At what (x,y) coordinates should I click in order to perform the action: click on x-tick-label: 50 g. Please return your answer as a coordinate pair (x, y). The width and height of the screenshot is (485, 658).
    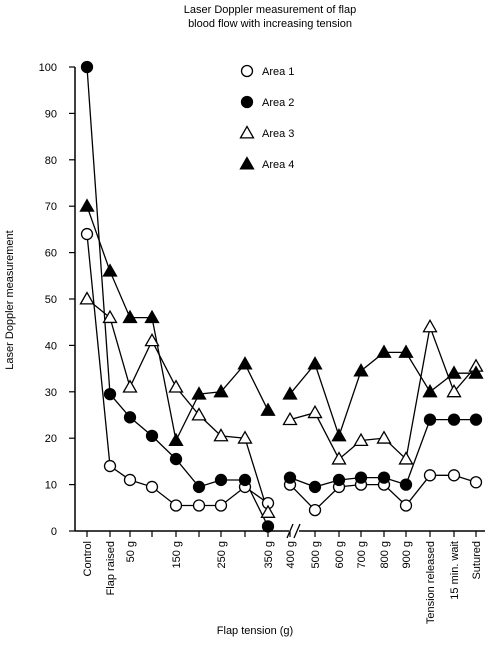
    Looking at the image, I should click on (131, 551).